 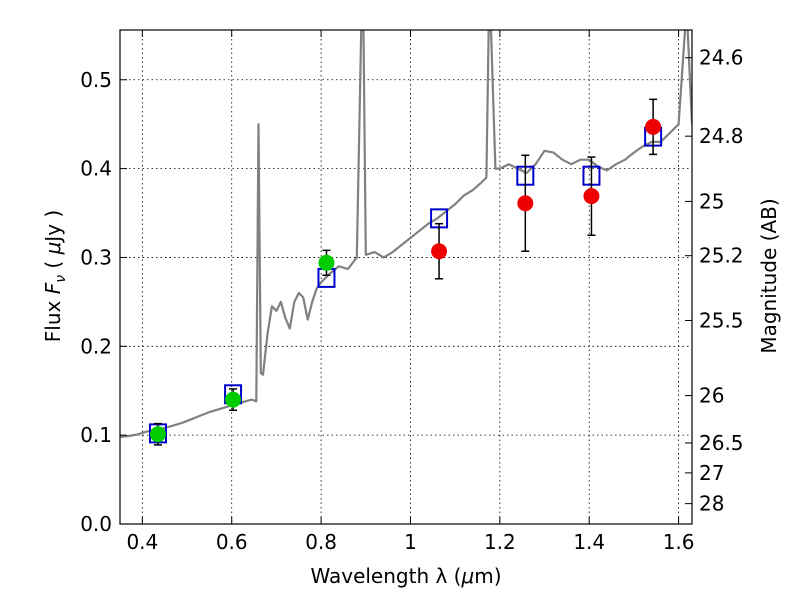 I want to click on x-tick-label: 1, so click(x=410, y=542).